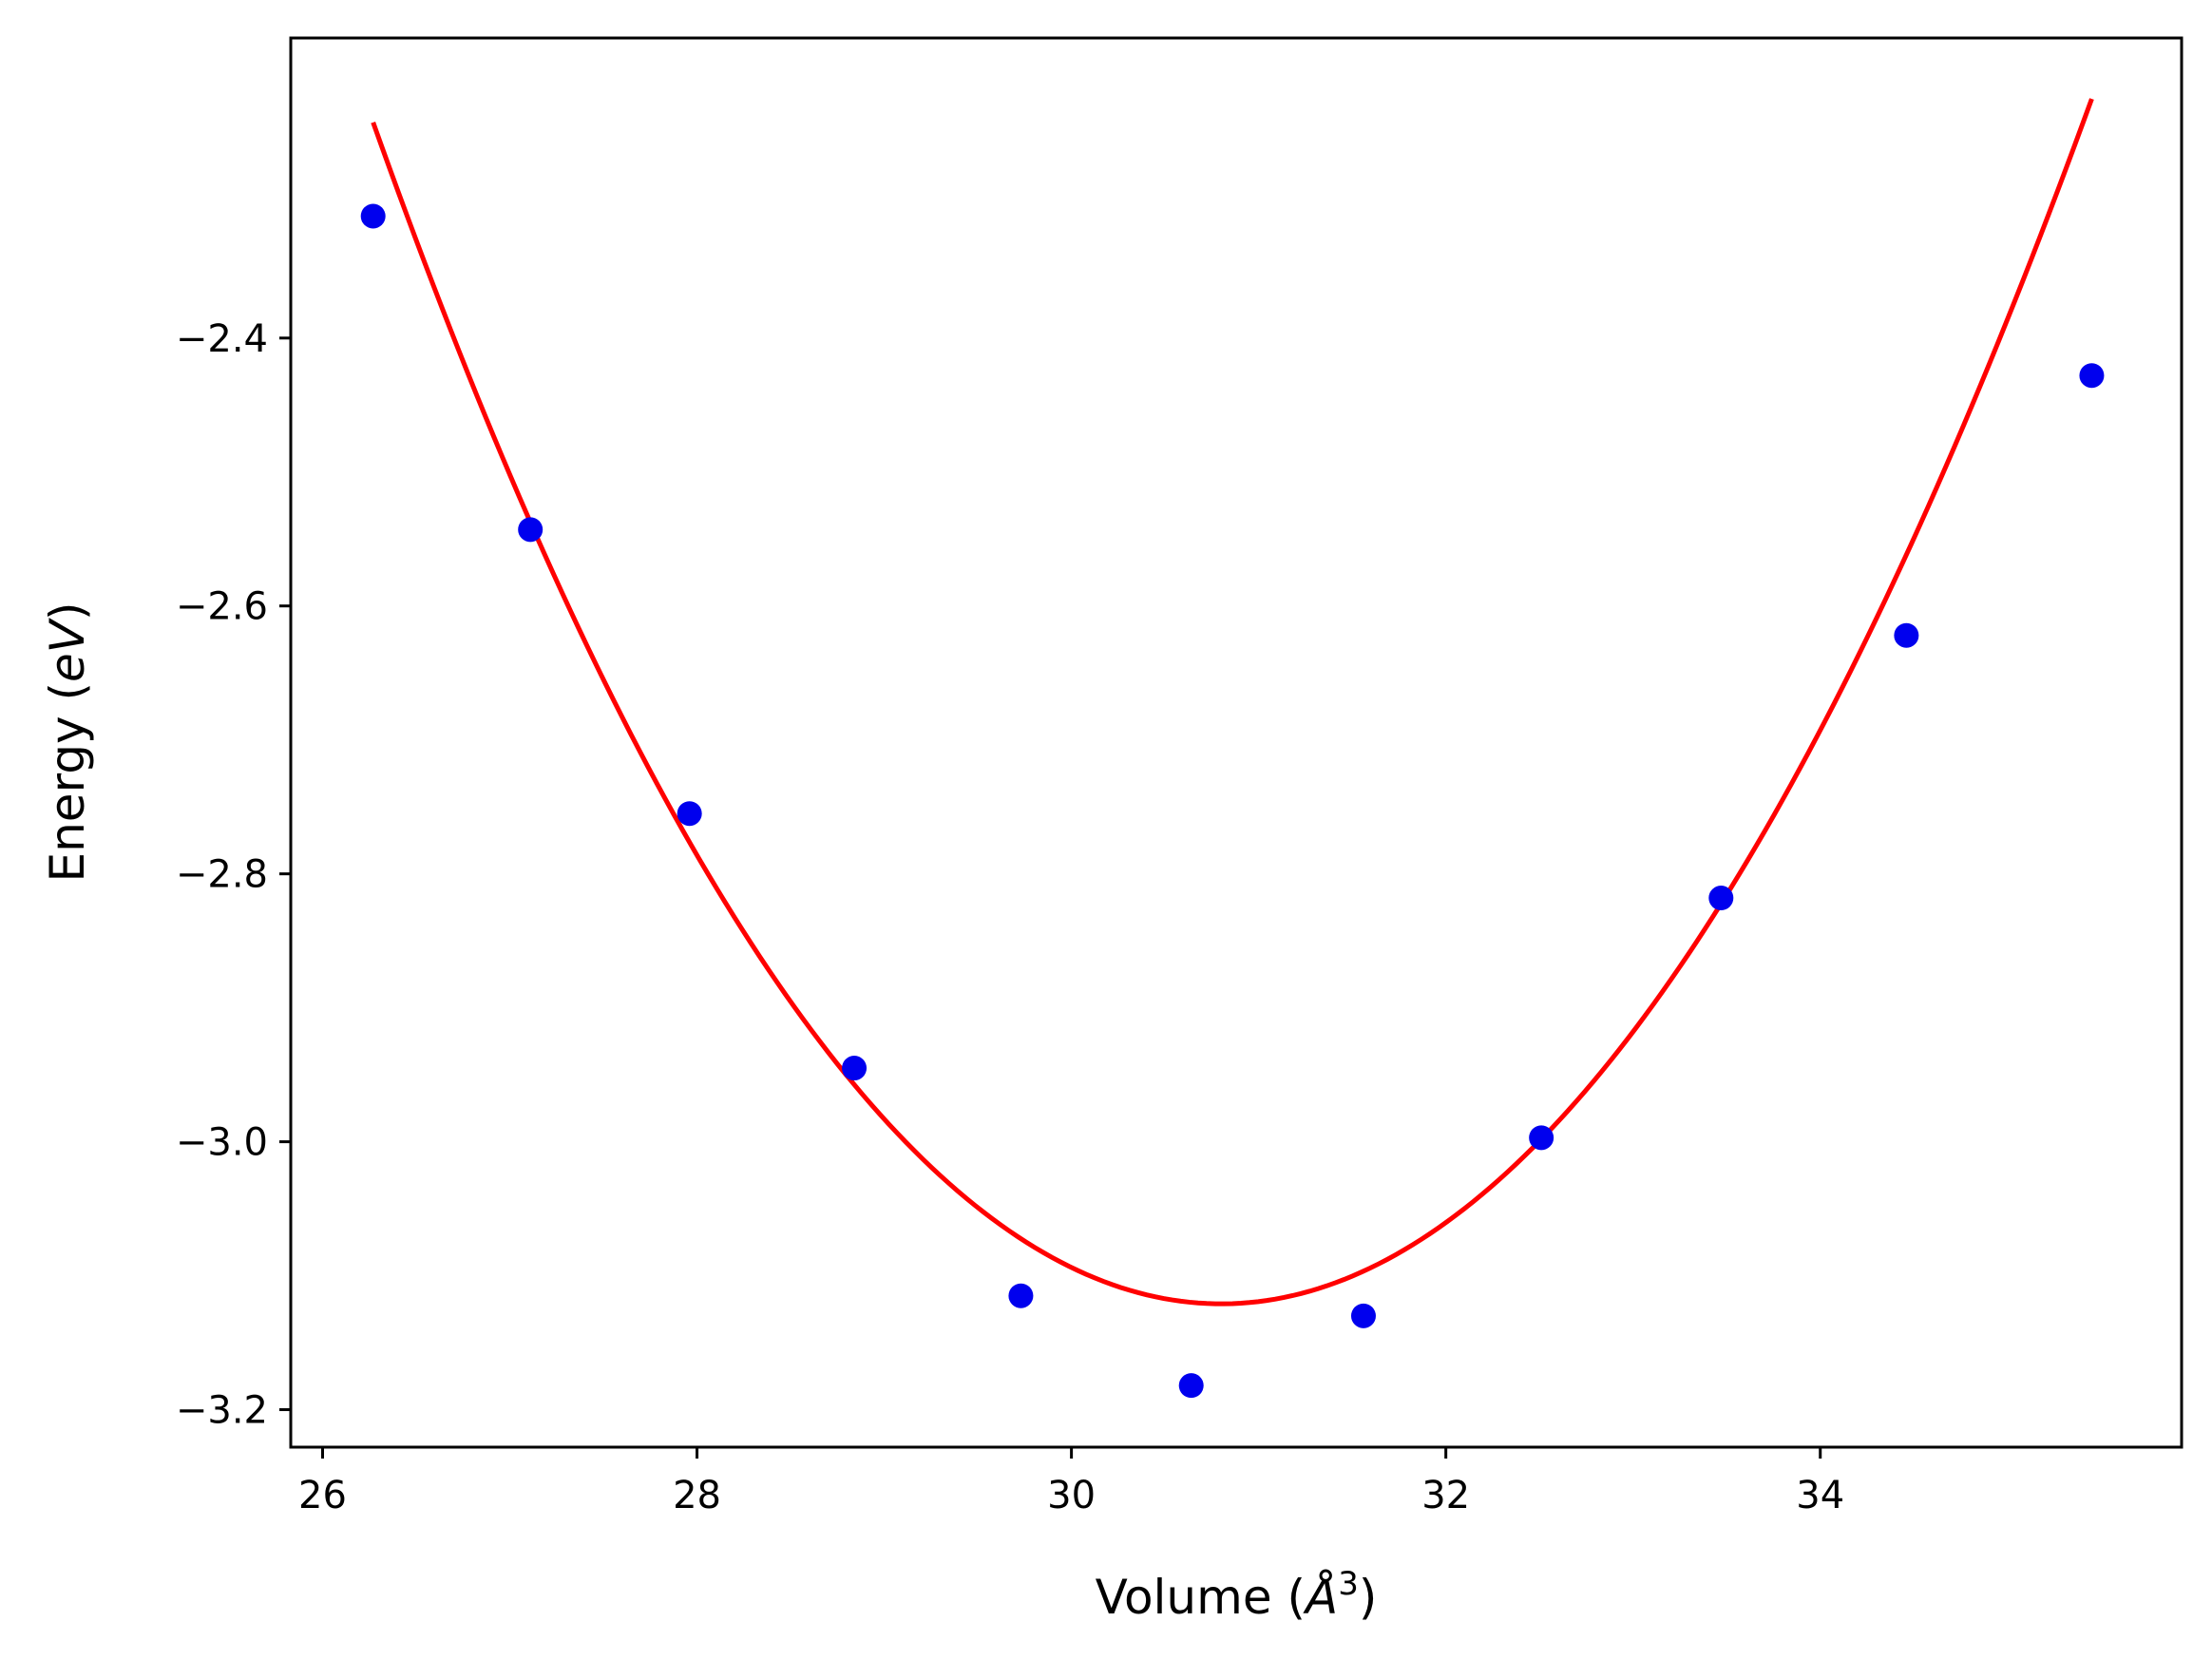  I want to click on y-tick-label: −2.4, so click(222, 339).